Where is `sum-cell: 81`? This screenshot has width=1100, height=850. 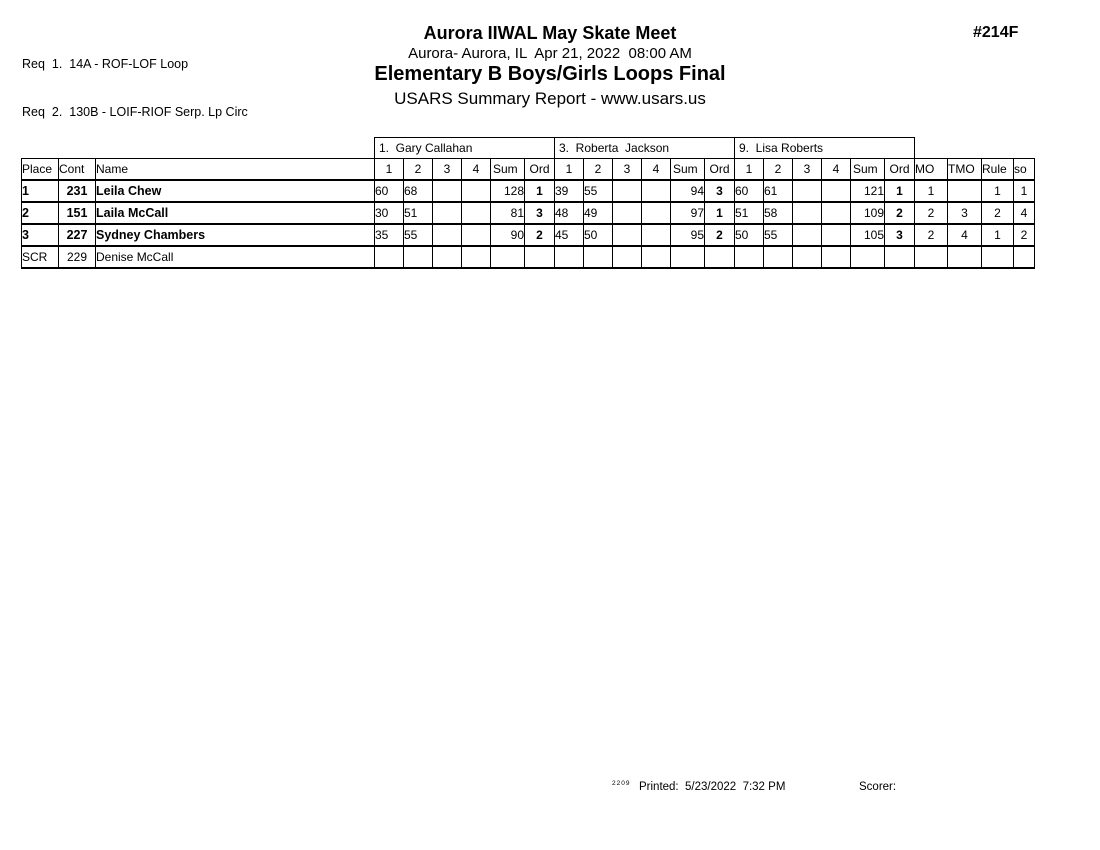
sum-cell: 81 is located at coordinates (507, 213).